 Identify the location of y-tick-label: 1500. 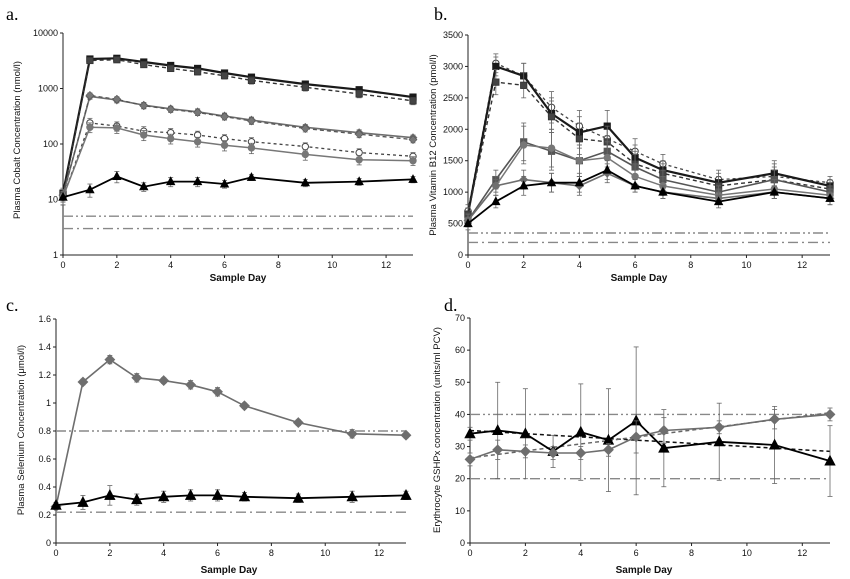
(453, 161).